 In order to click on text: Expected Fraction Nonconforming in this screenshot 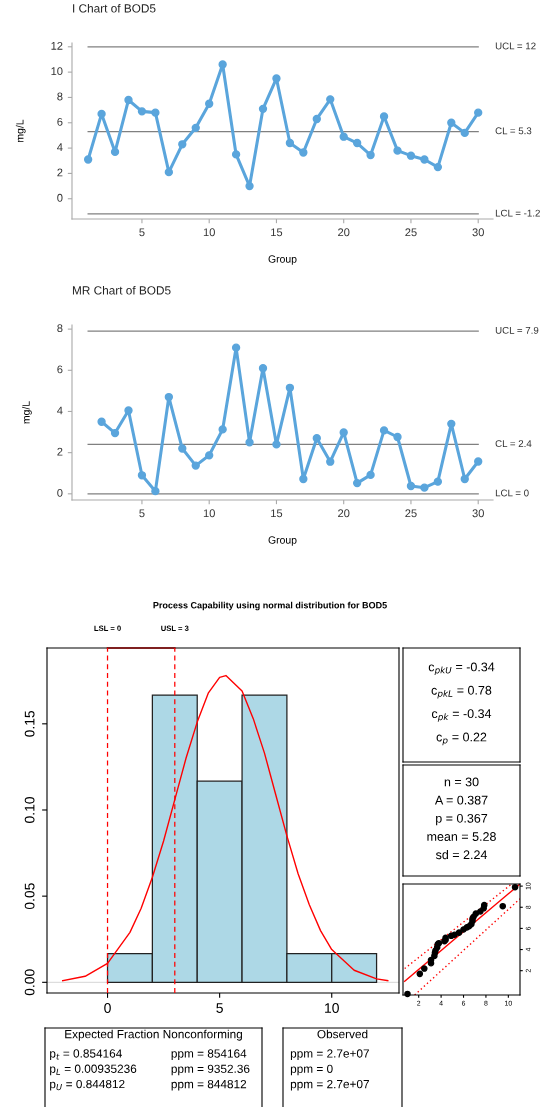, I will do `click(153, 1035)`.